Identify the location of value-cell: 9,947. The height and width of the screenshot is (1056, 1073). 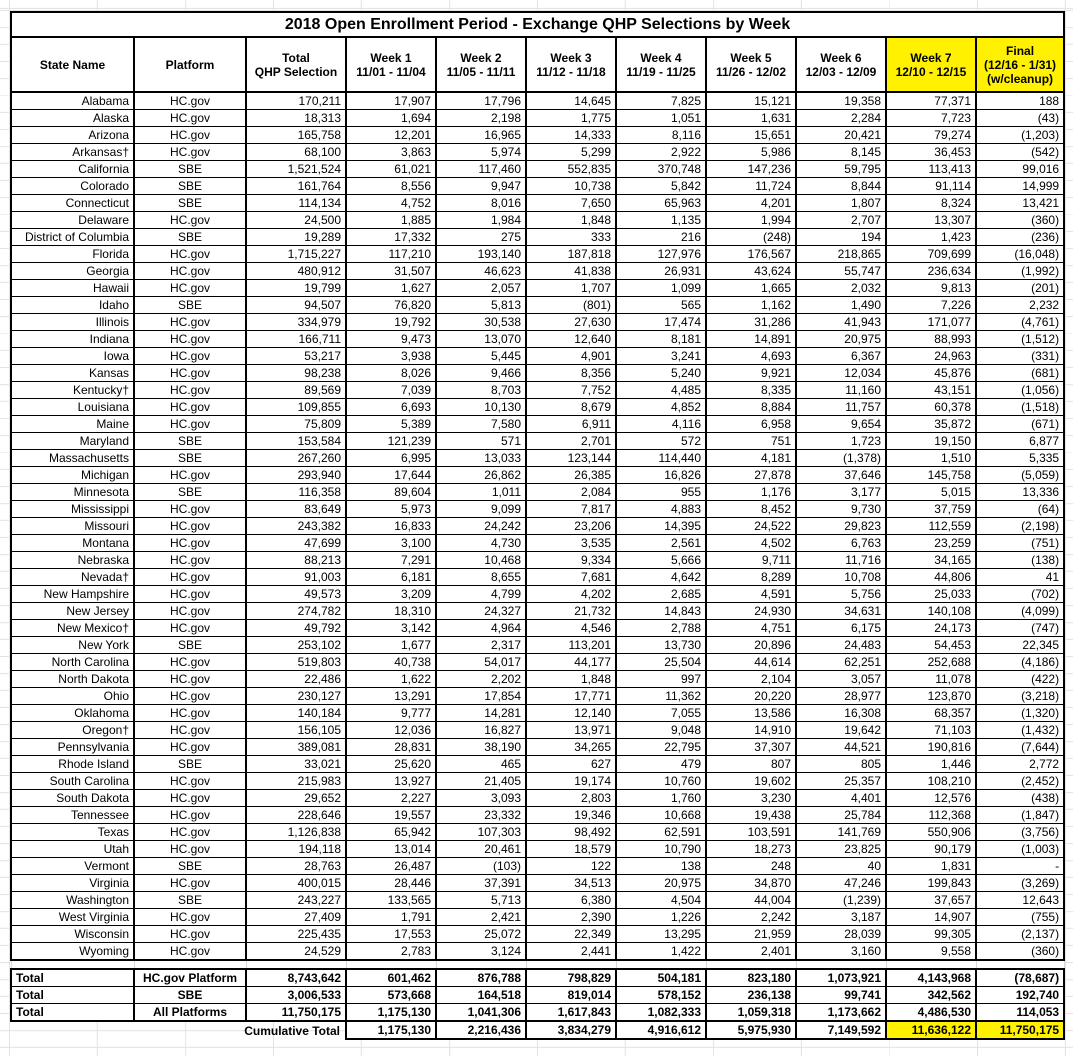
(481, 186).